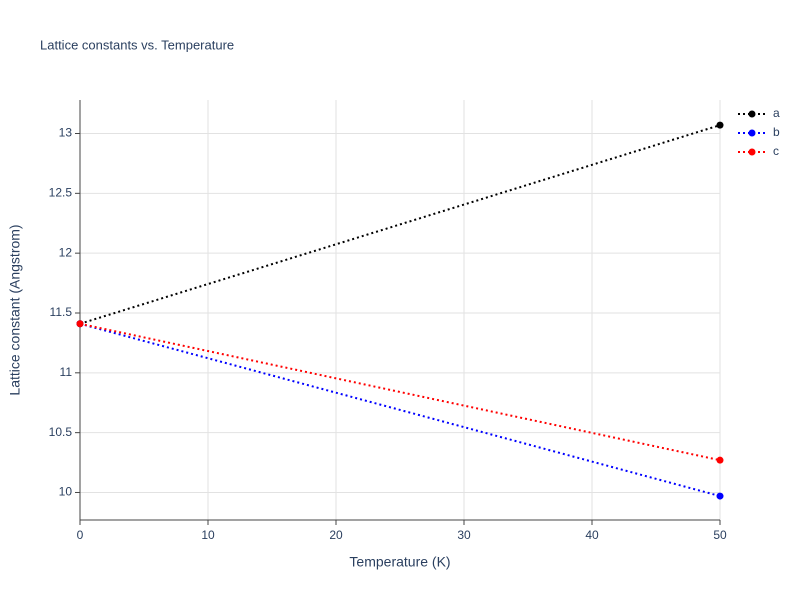  I want to click on legend-label: c, so click(776, 151).